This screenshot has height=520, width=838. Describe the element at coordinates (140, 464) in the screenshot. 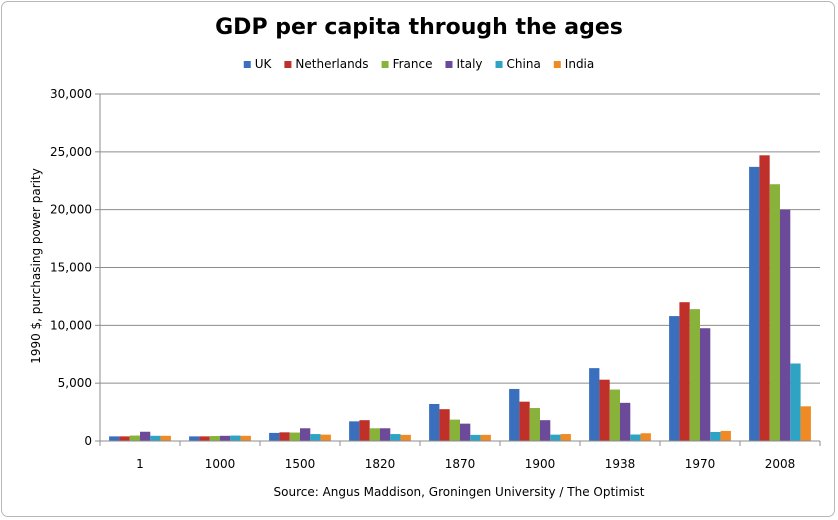

I see `x-tick-label: 1` at that location.